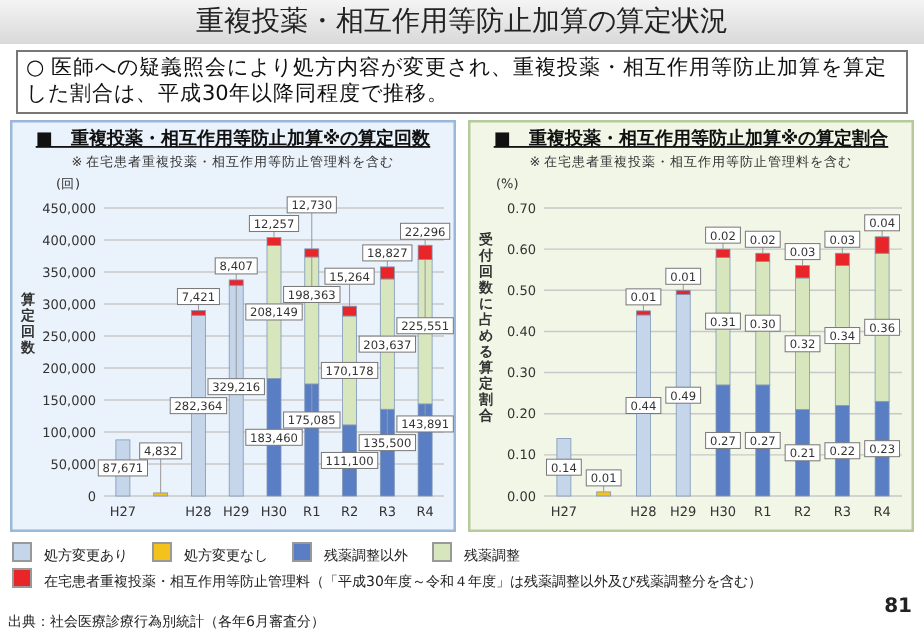 This screenshot has width=924, height=640. Describe the element at coordinates (692, 139) in the screenshot. I see `chart-title: ■ 重複投薬・相互作用等防止加算※の算定割合` at that location.